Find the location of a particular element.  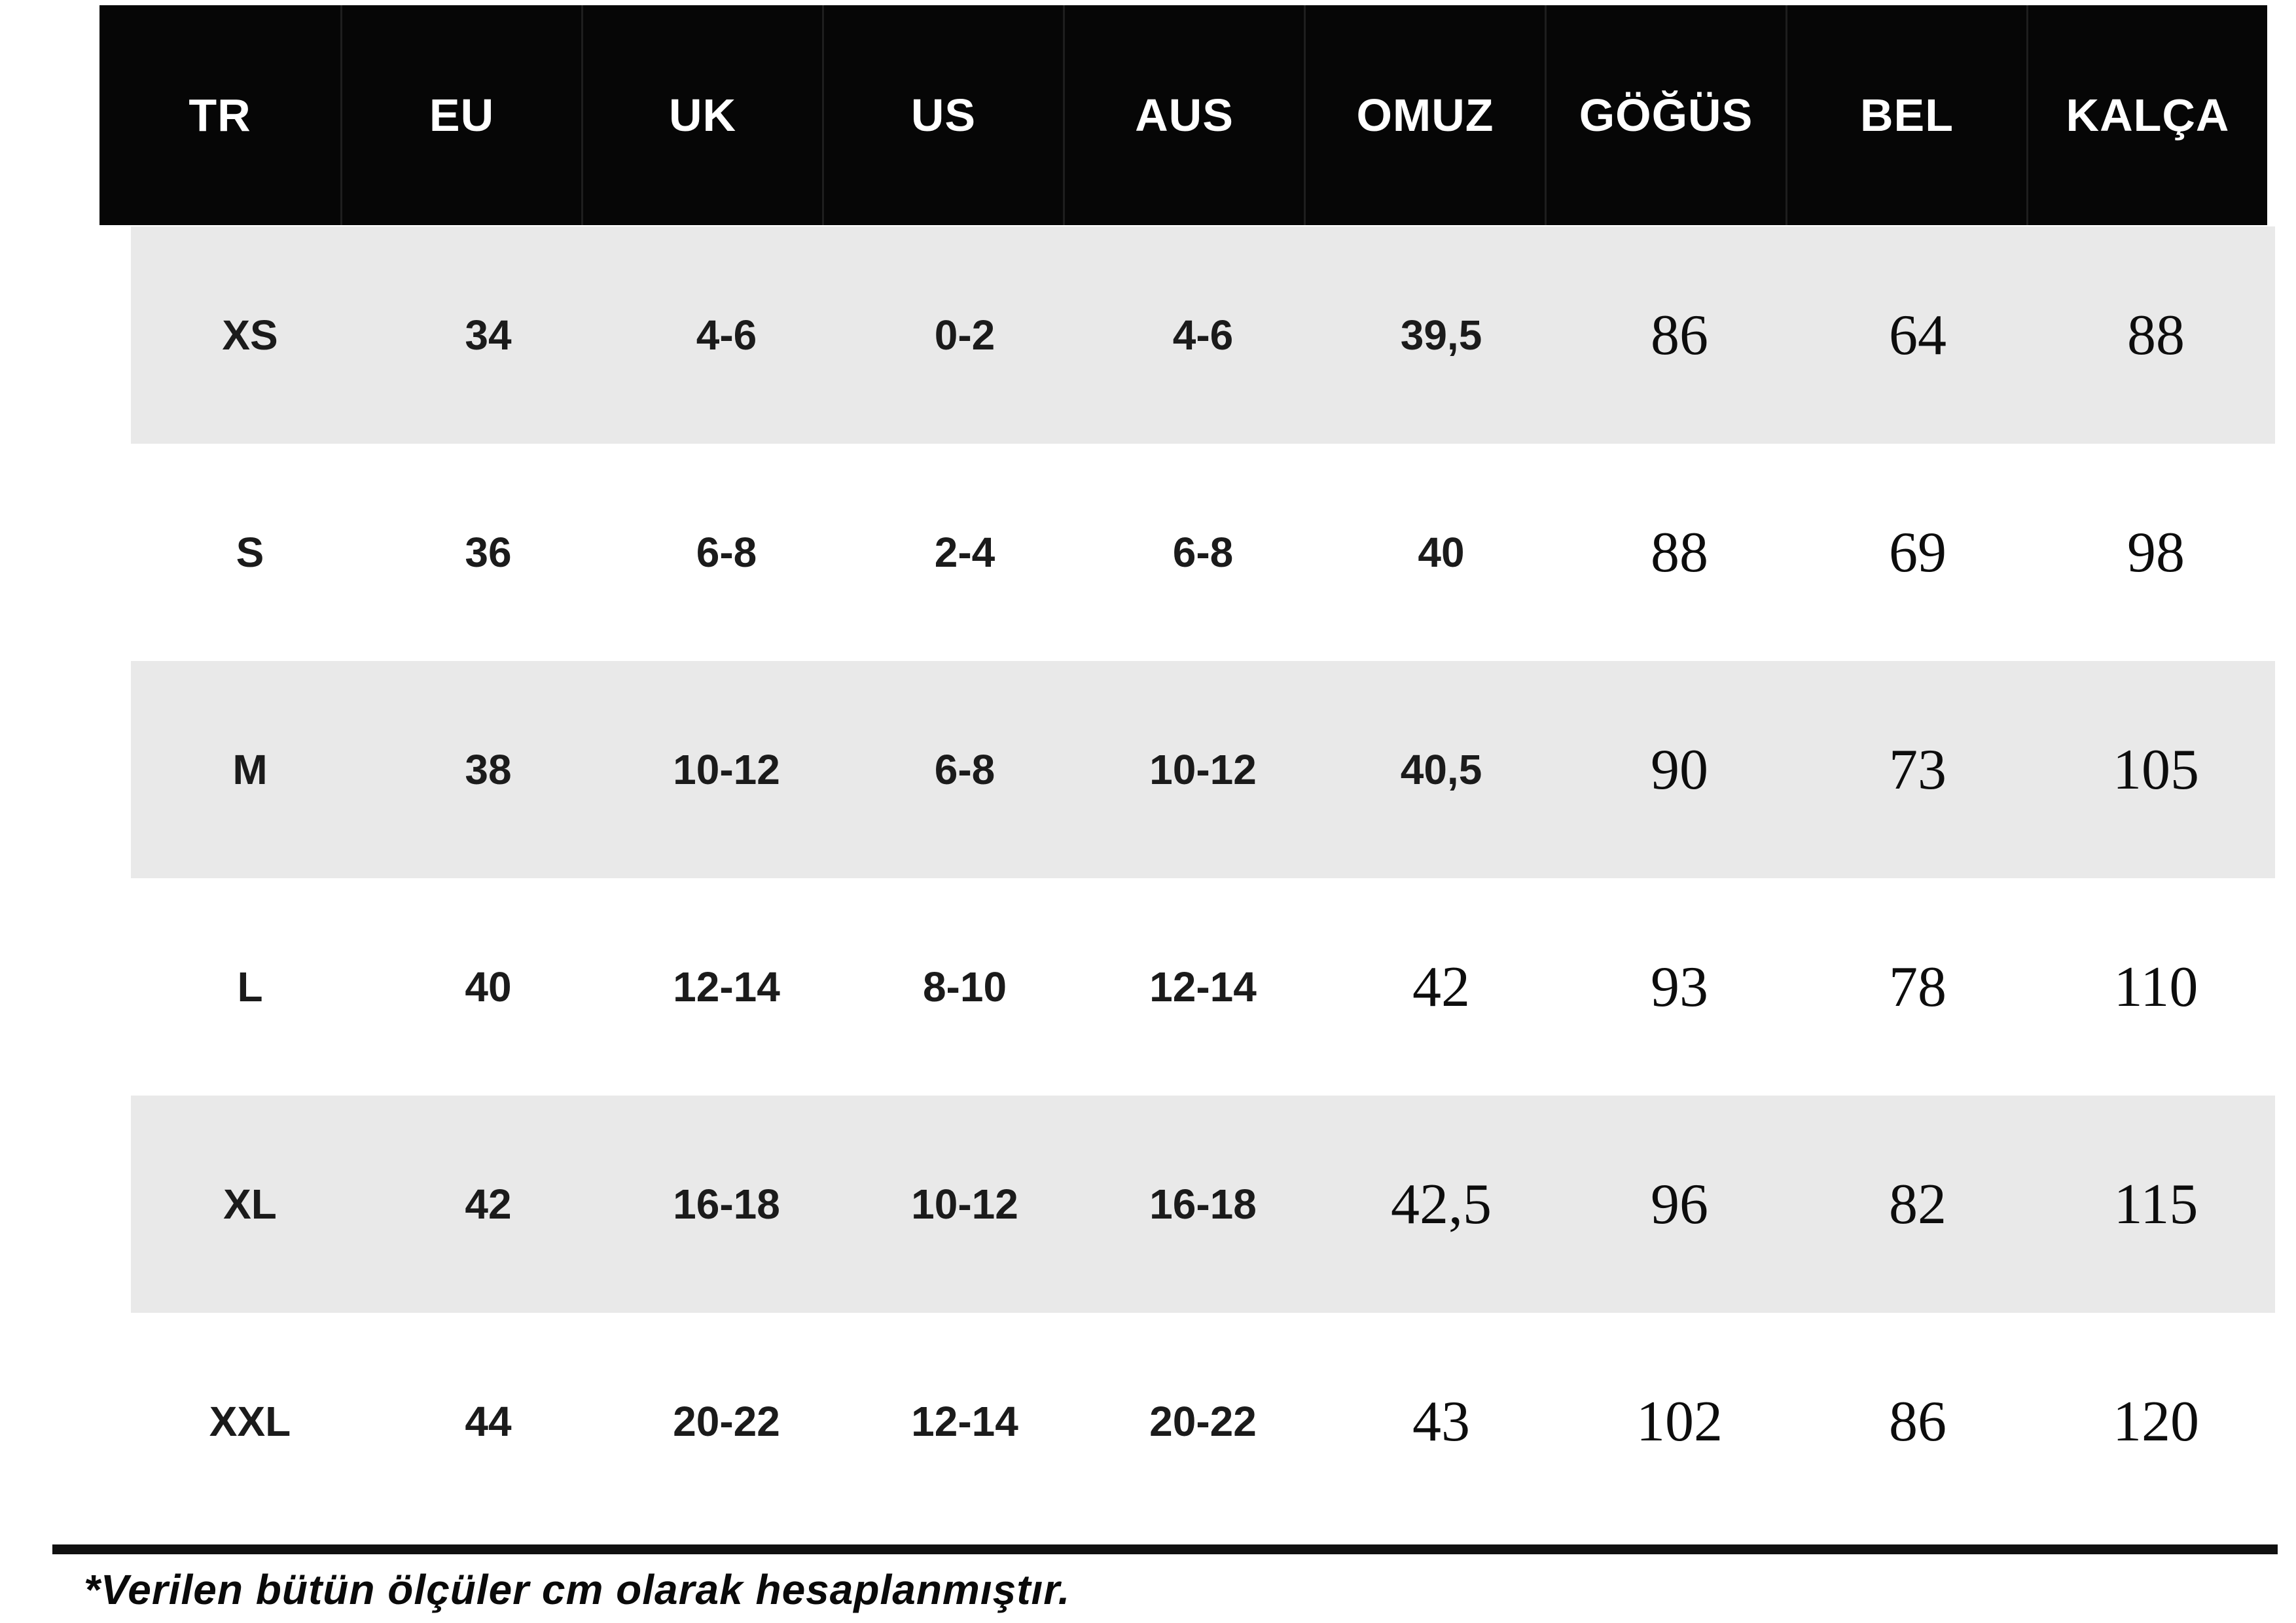

column-header: OMUZ is located at coordinates (1424, 115).